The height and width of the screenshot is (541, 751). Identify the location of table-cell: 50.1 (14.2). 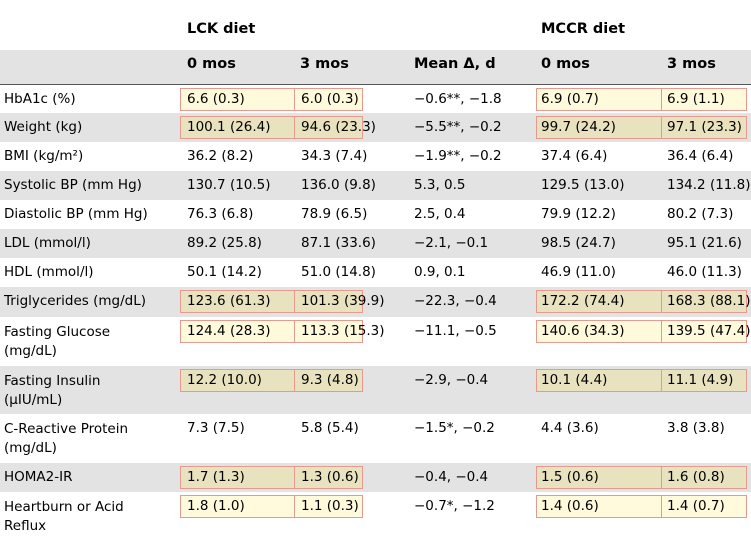
(224, 272).